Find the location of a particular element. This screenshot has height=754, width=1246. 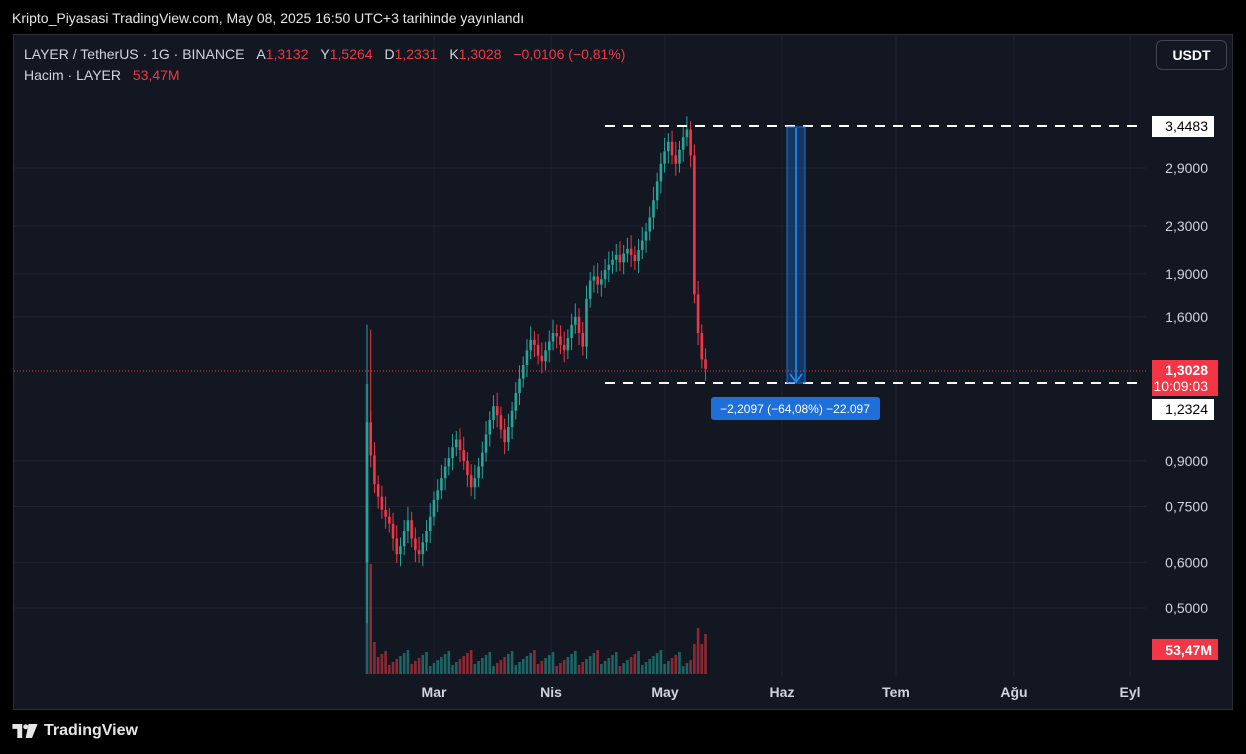

change-value: −0,0106 (−0,81%) is located at coordinates (569, 54).